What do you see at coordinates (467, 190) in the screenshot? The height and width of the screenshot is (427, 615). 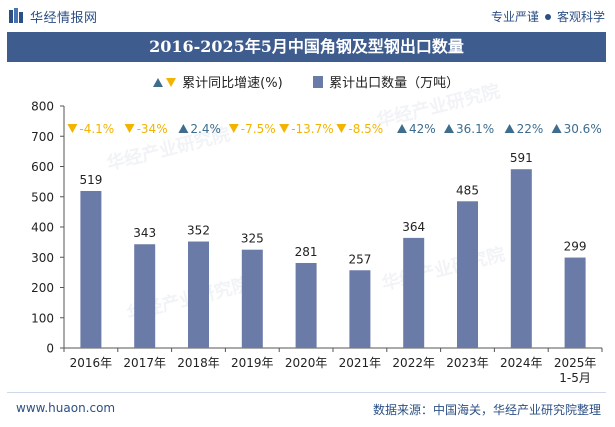 I see `bar-value-label: 485` at bounding box center [467, 190].